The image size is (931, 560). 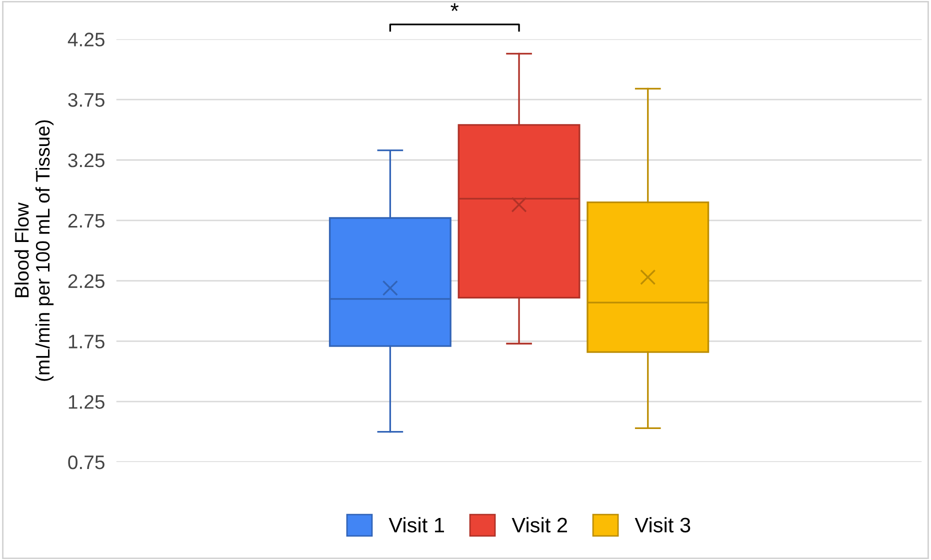 I want to click on y-axis-title: Blood Flow (mL/min per 100 mL of Tissue), so click(x=34, y=250).